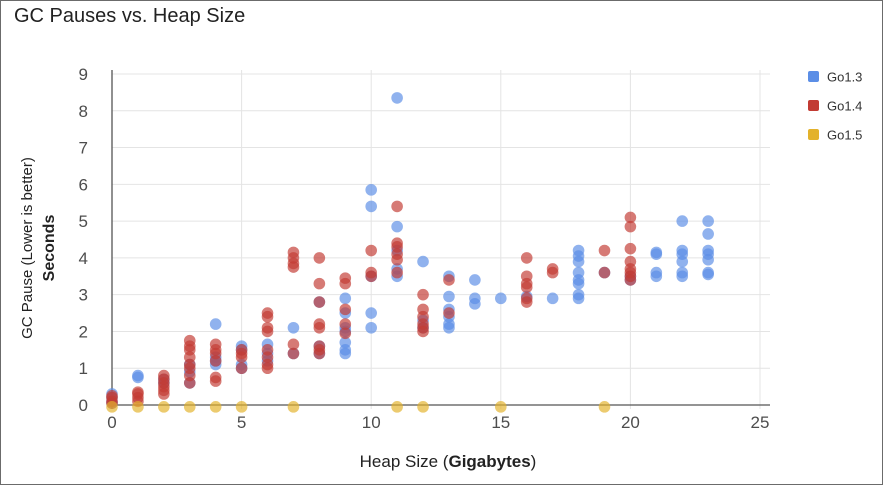  I want to click on x-tick-label: 25, so click(760, 422).